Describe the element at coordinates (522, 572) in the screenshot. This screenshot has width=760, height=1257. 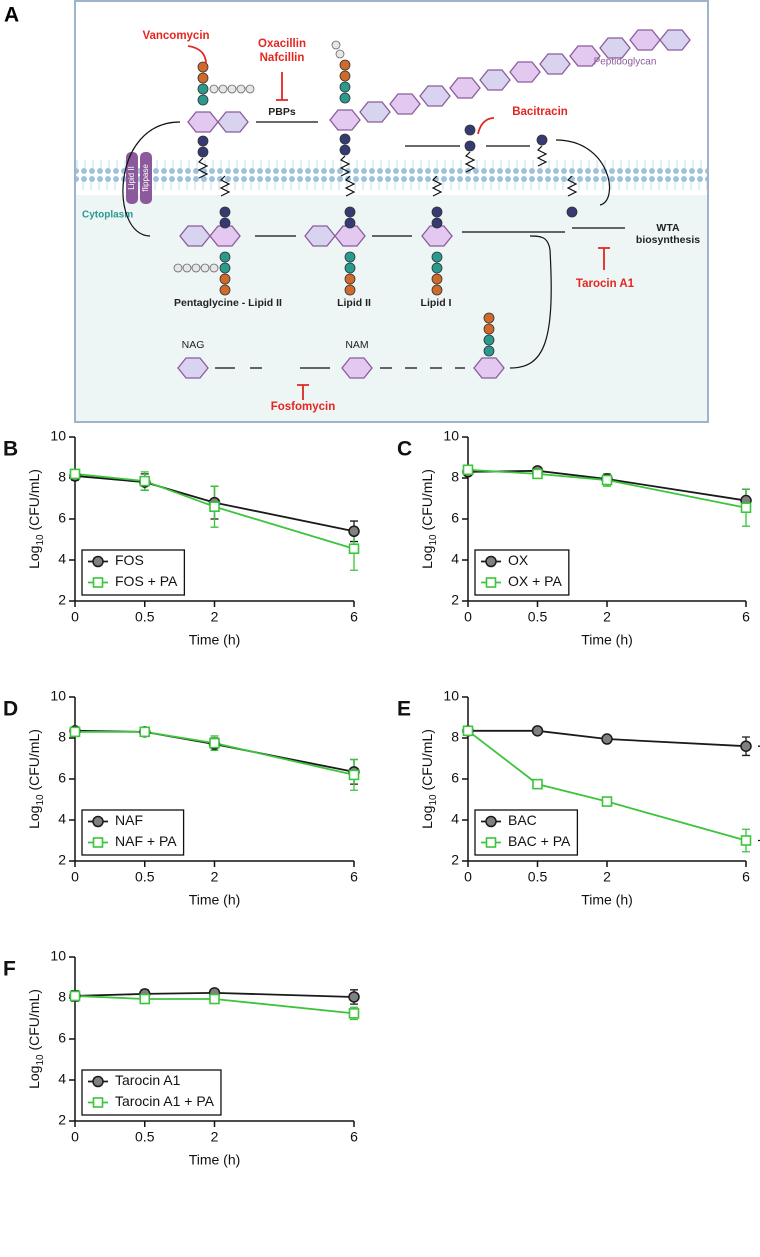
I see `legend: OX OX + PA` at that location.